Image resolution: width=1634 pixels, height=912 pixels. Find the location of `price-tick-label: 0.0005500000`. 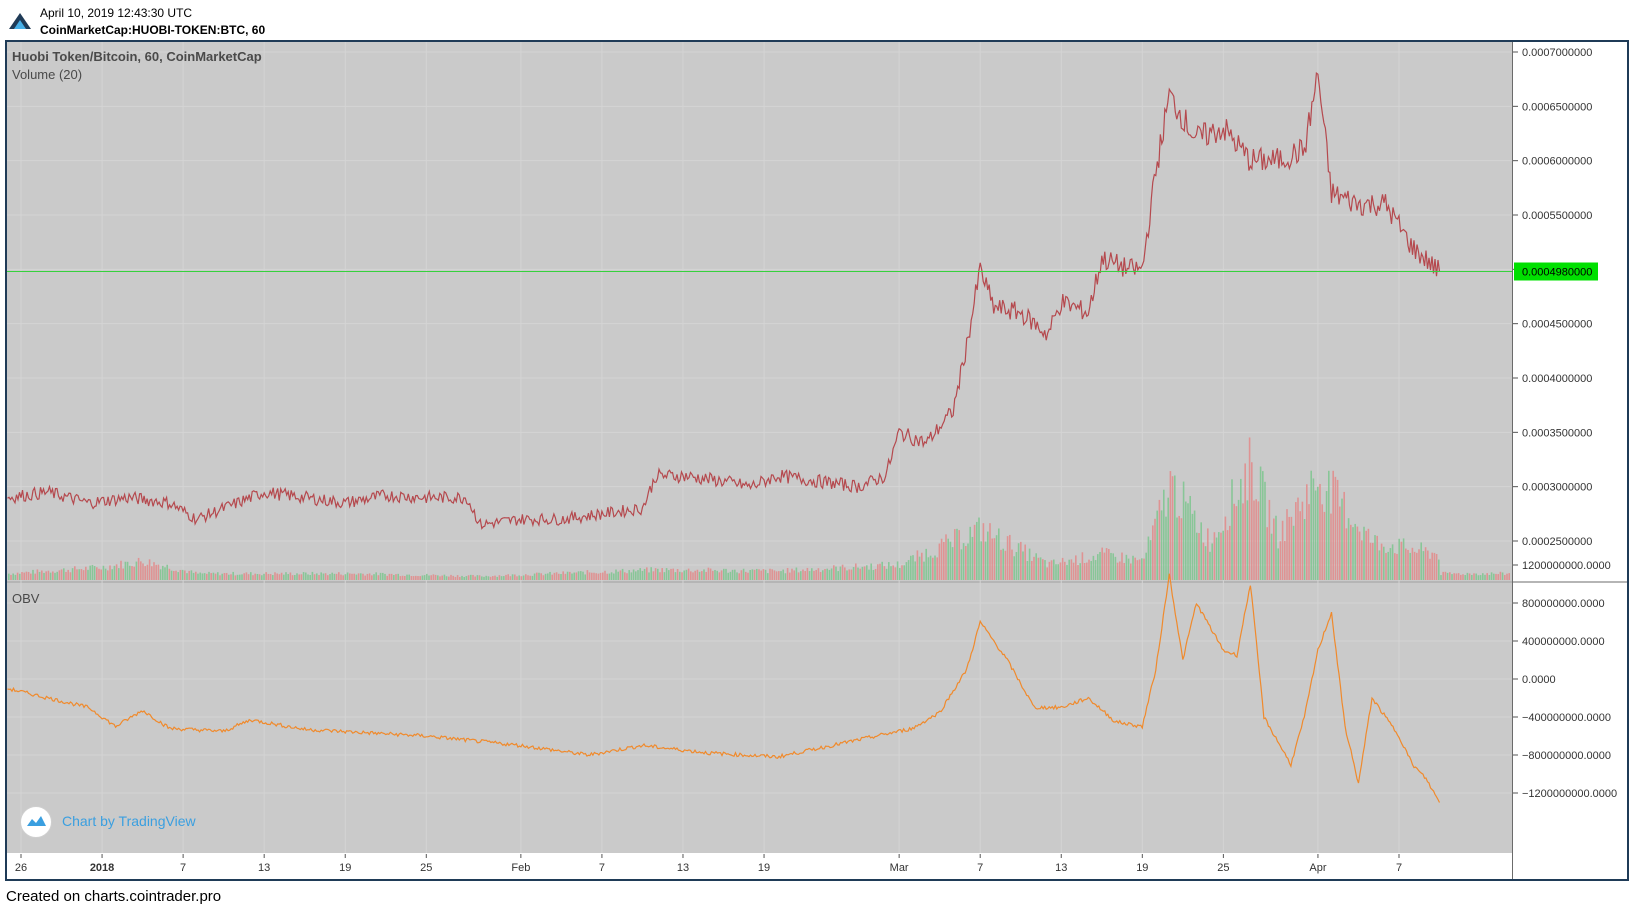

price-tick-label: 0.0005500000 is located at coordinates (1557, 216).